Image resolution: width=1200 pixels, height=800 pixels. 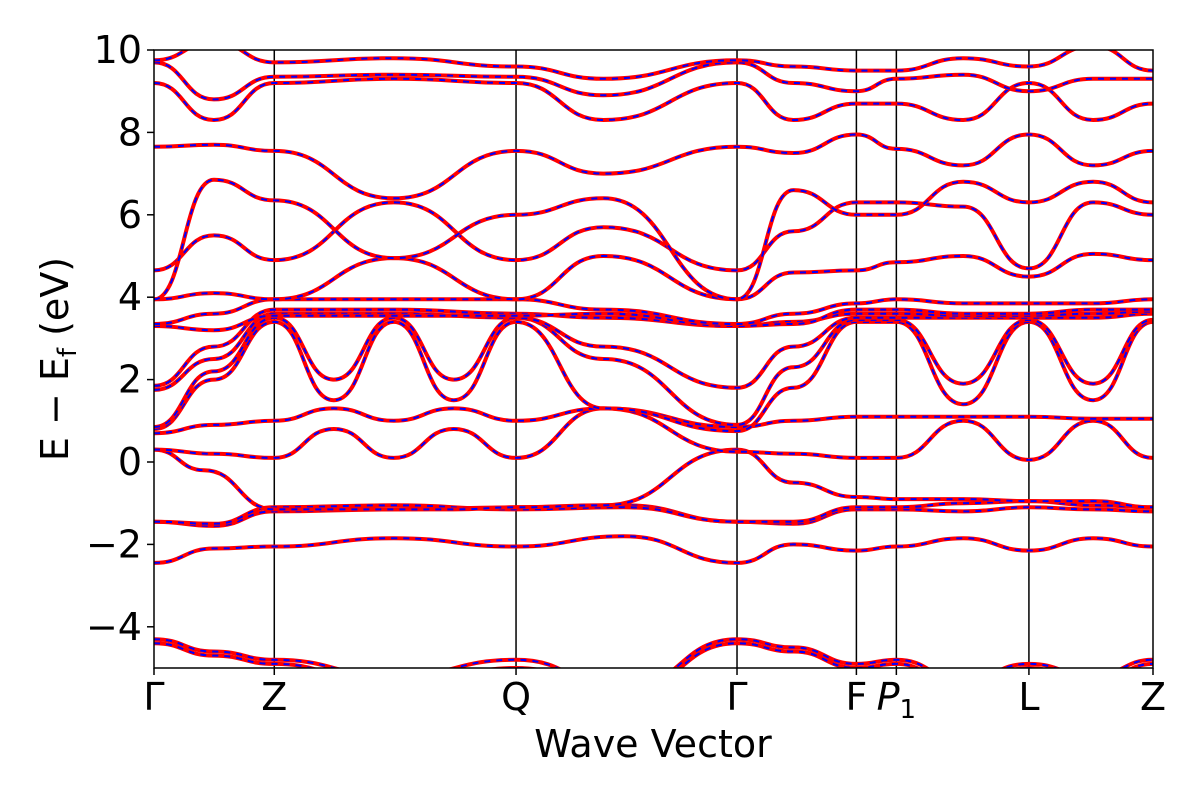 What do you see at coordinates (130, 215) in the screenshot?
I see `y-tick-label: 6` at bounding box center [130, 215].